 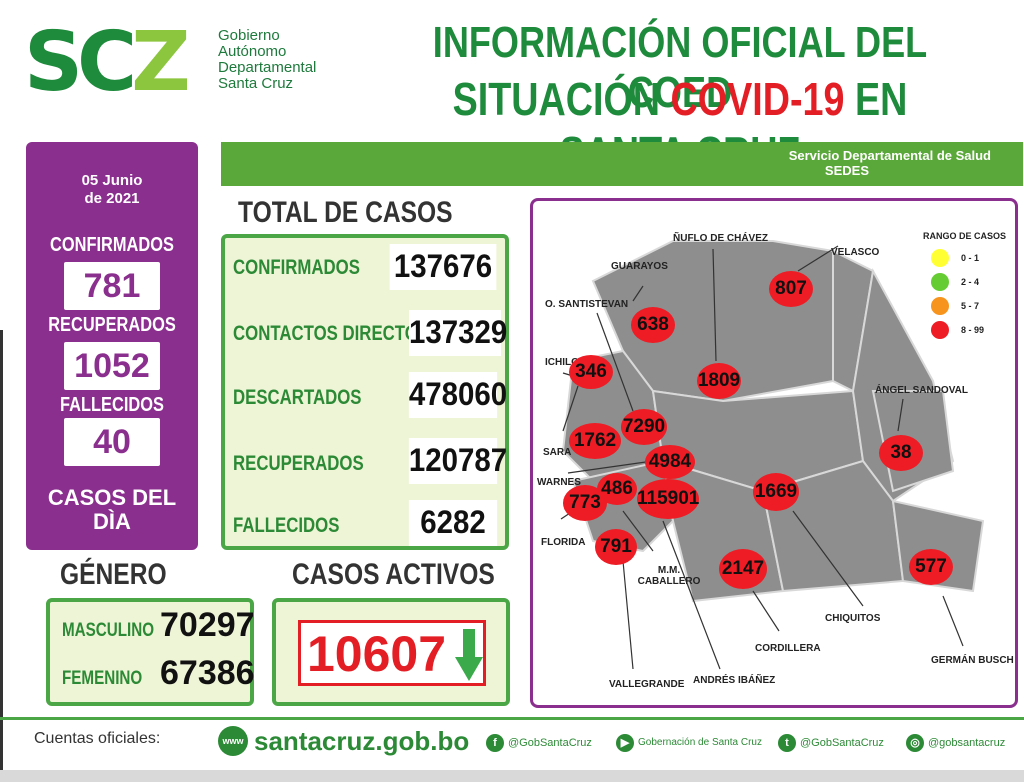 What do you see at coordinates (965, 236) in the screenshot?
I see `legend-title: RANGO DE CASOS` at bounding box center [965, 236].